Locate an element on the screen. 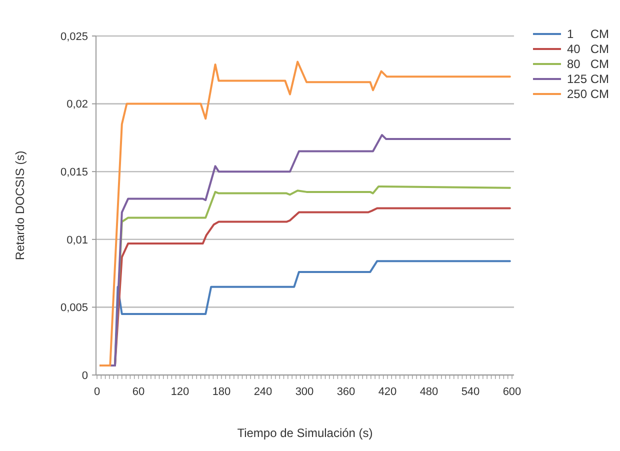 The height and width of the screenshot is (451, 620). legend-label: 1 CM is located at coordinates (588, 34).